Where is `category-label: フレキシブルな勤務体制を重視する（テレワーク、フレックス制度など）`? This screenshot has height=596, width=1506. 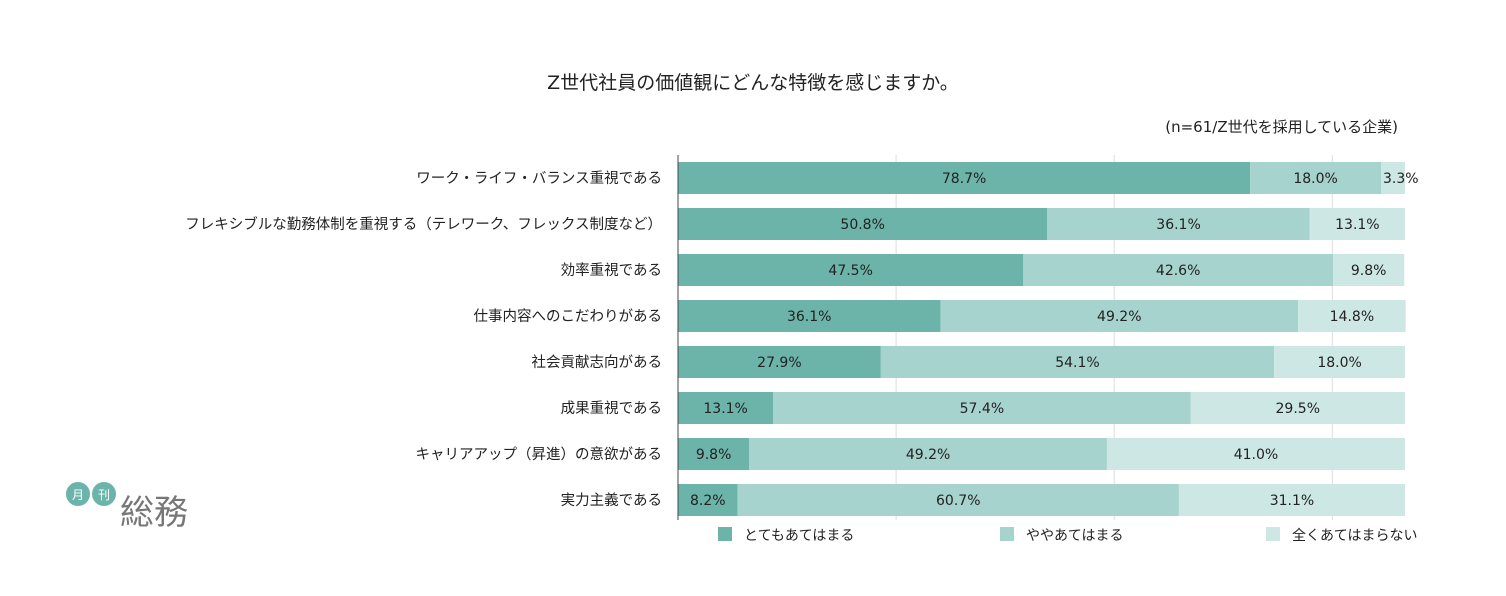
category-label: フレキシブルな勤務体制を重視する（テレワーク、フレックス制度など） is located at coordinates (423, 224).